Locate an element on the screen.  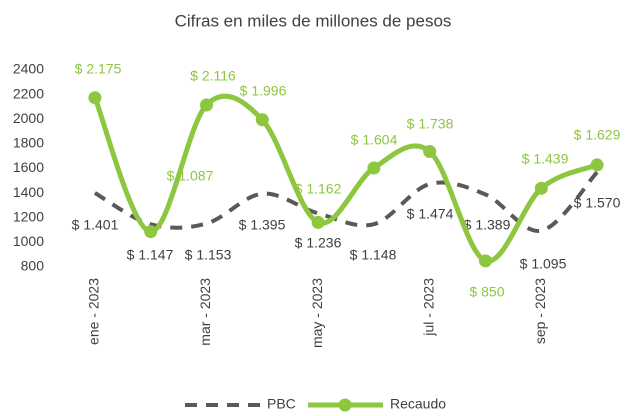
legend-label: PBC is located at coordinates (281, 404).